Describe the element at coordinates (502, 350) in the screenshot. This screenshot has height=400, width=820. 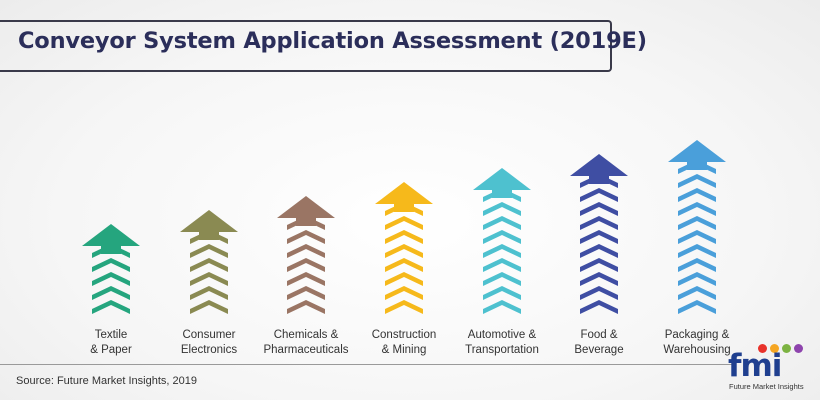
I see `category-label-line: Transportation` at that location.